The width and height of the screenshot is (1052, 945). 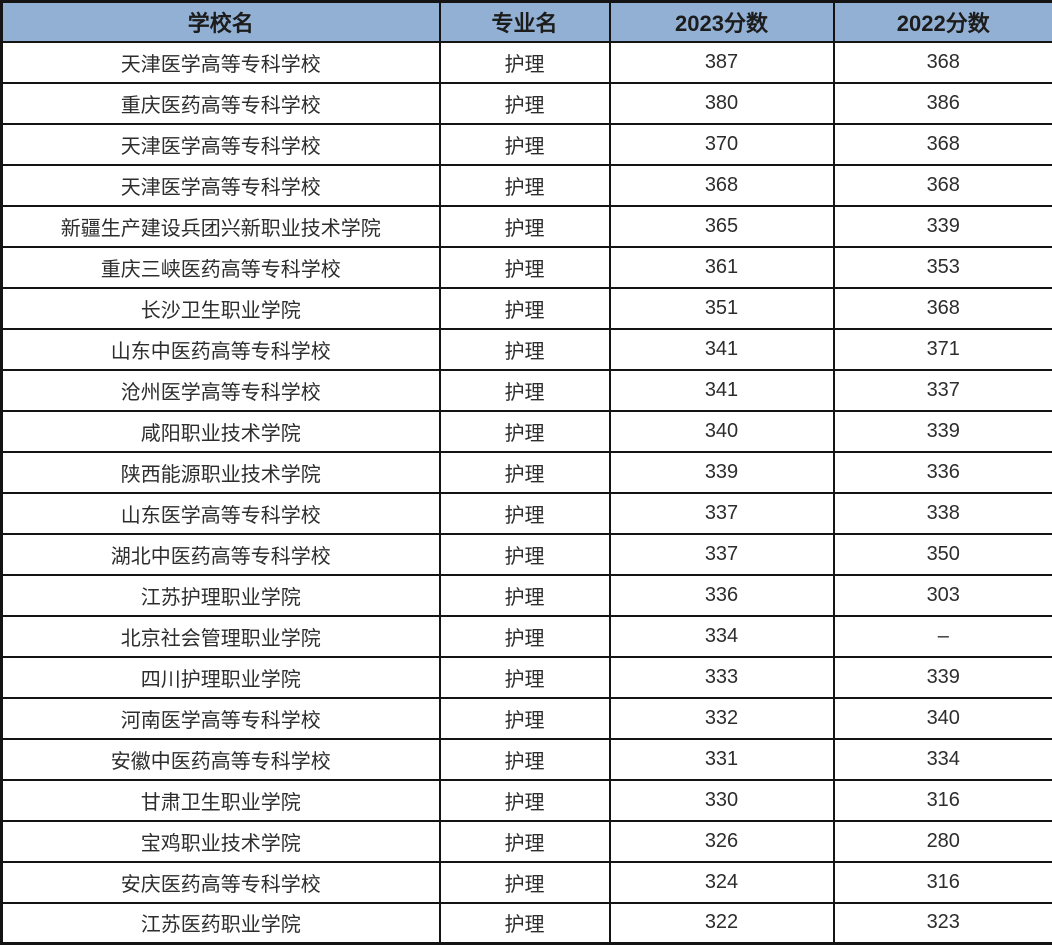 I want to click on cell-score-2022: 336, so click(x=943, y=472).